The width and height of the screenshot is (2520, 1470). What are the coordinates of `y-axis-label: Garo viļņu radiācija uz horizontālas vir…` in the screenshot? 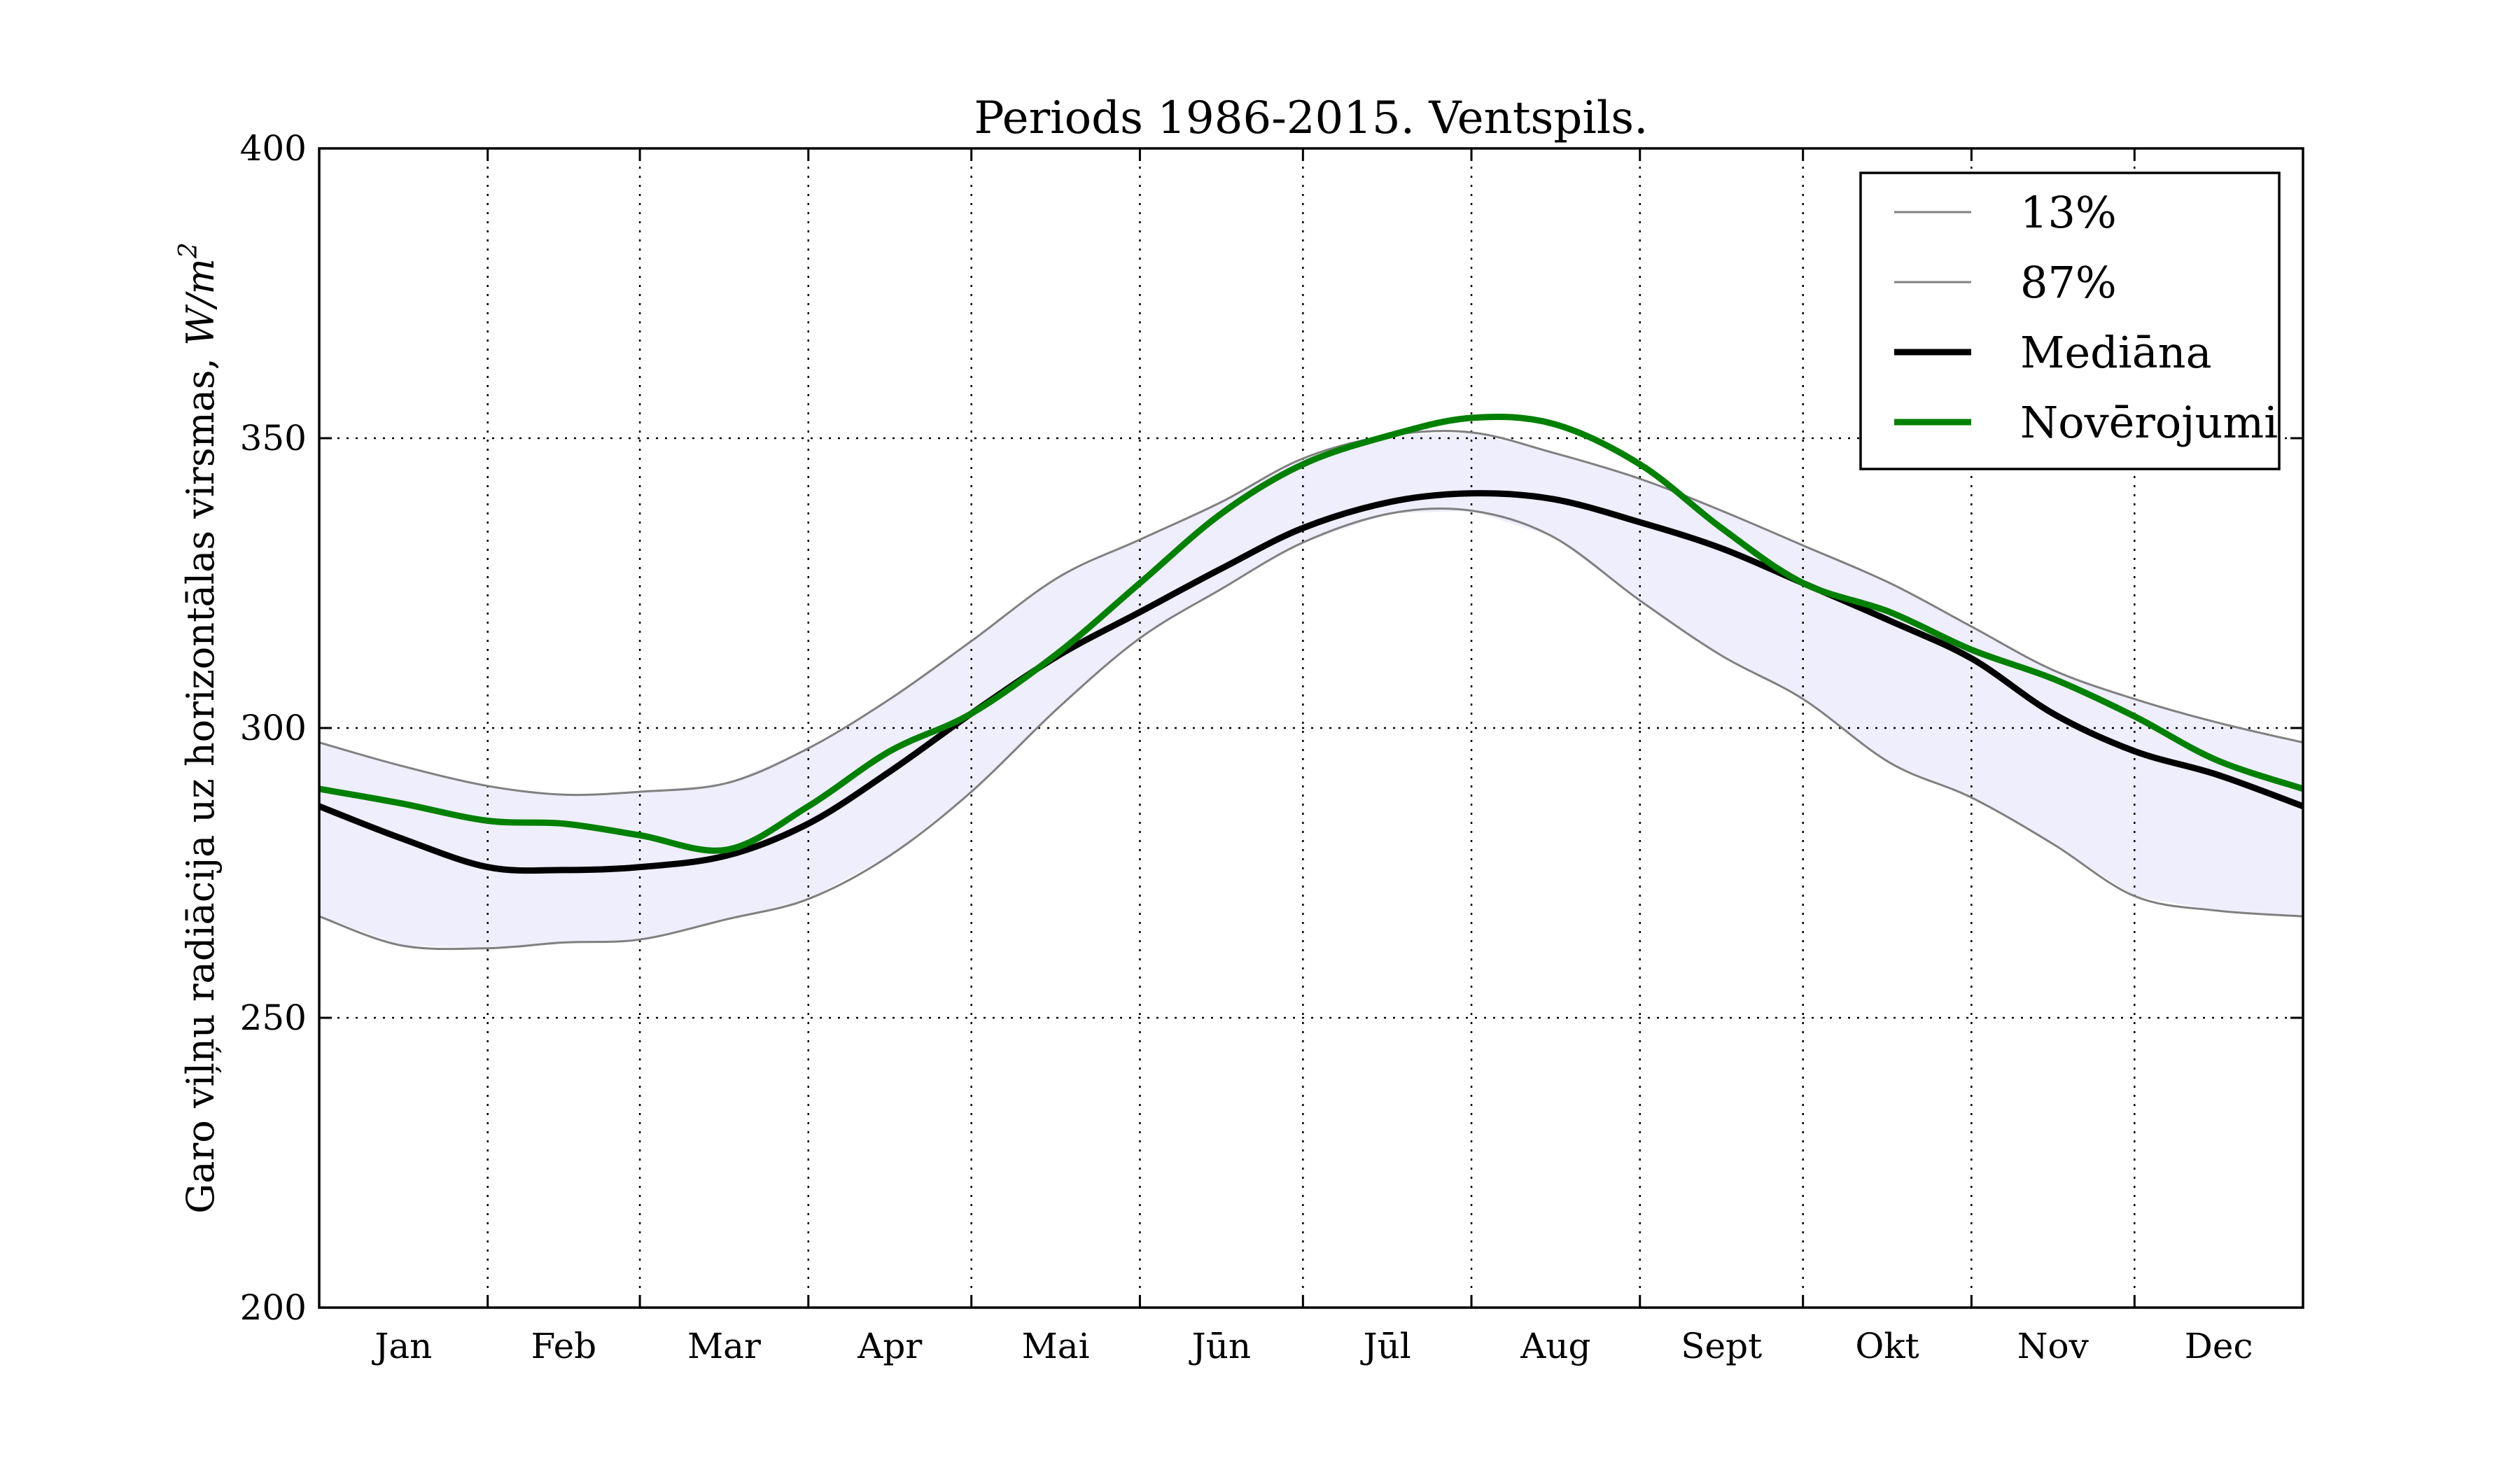 It's located at (198, 728).